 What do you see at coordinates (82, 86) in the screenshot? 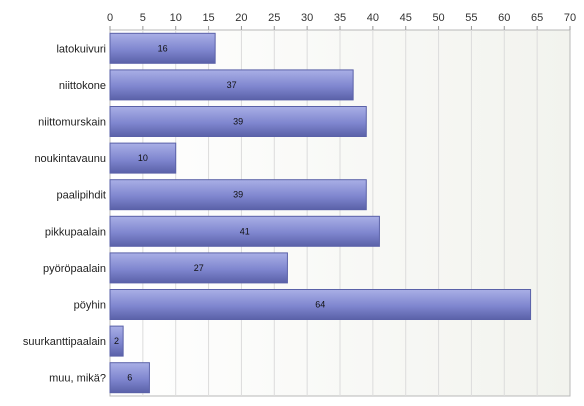
I see `category-label: niittokone` at bounding box center [82, 86].